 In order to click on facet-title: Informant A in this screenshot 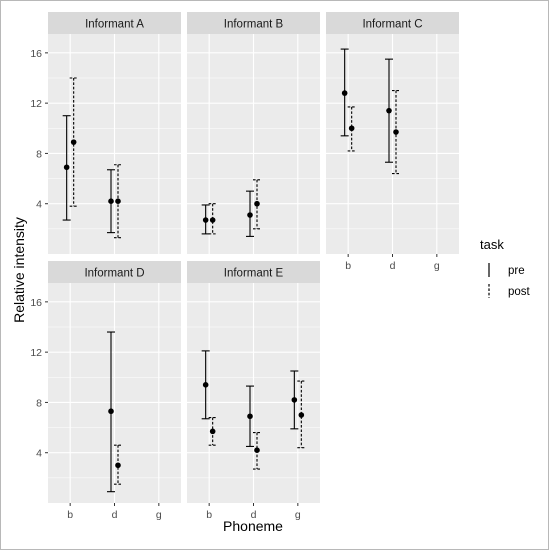, I will do `click(114, 25)`.